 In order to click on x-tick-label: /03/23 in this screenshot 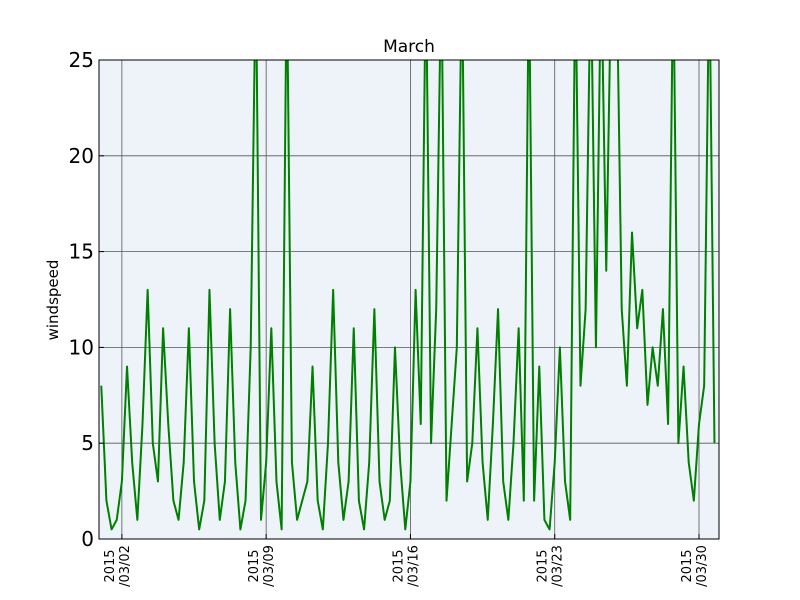, I will do `click(558, 566)`.